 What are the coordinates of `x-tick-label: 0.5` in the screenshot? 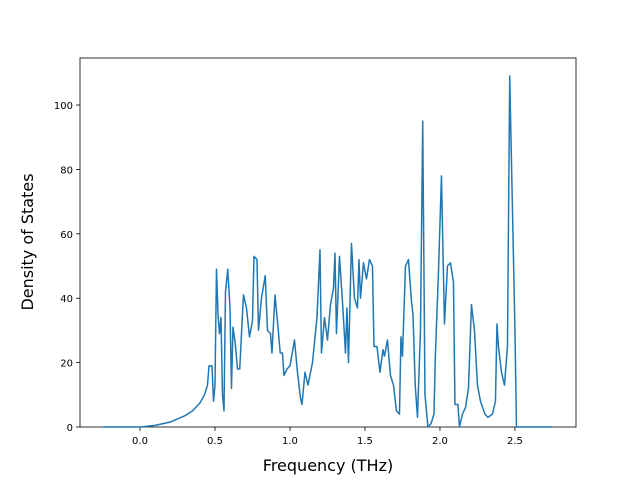 It's located at (215, 441).